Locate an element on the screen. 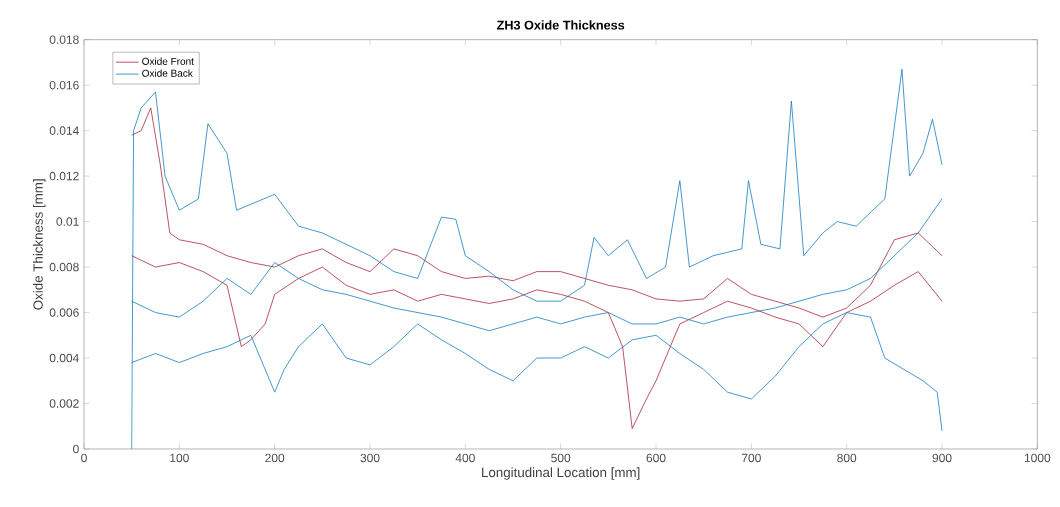  legend-label: Oxide Front is located at coordinates (168, 61).